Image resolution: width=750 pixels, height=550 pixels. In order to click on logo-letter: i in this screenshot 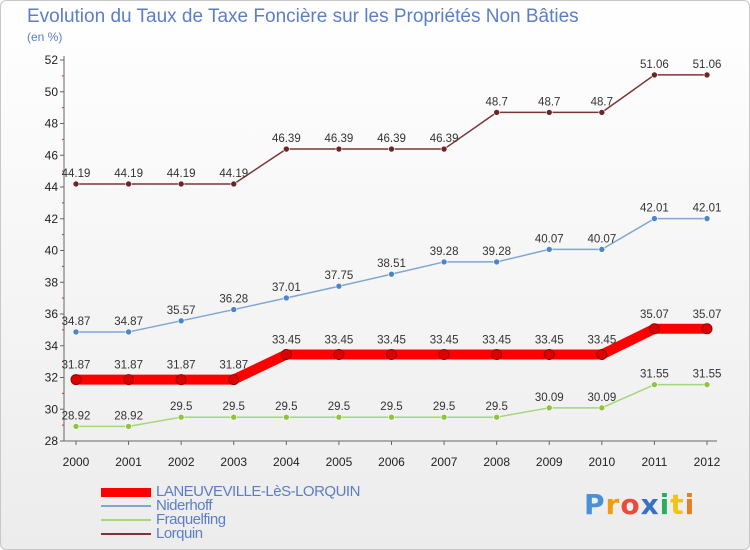, I will do `click(665, 504)`.